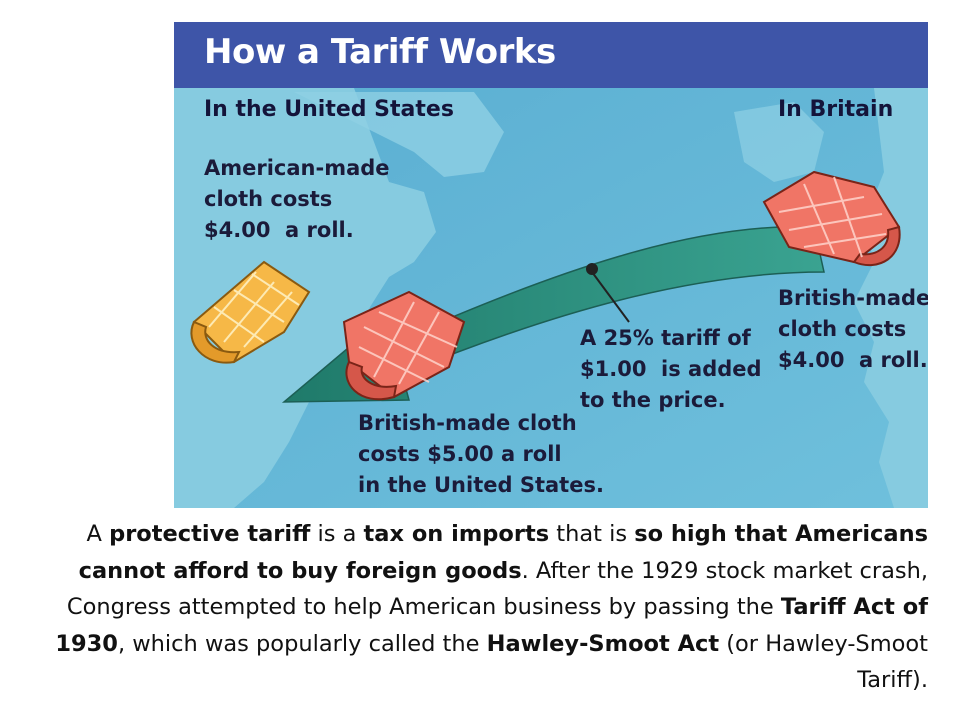 The height and width of the screenshot is (720, 960). I want to click on caption-text: , which was popularly called the, so click(302, 643).